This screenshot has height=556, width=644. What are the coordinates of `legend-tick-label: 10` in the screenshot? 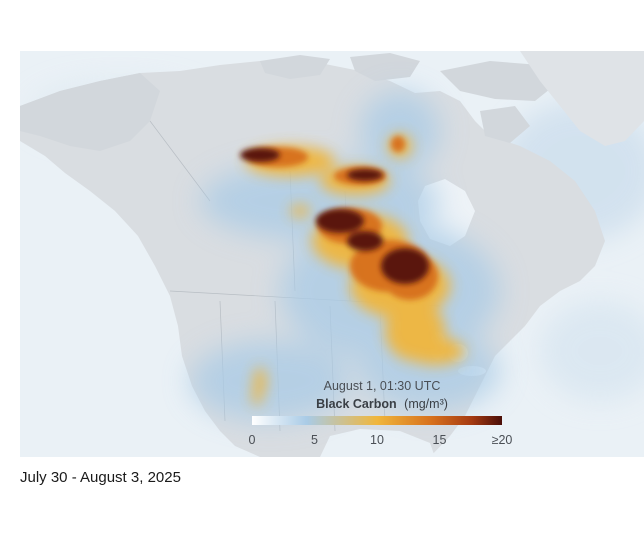 It's located at (377, 440).